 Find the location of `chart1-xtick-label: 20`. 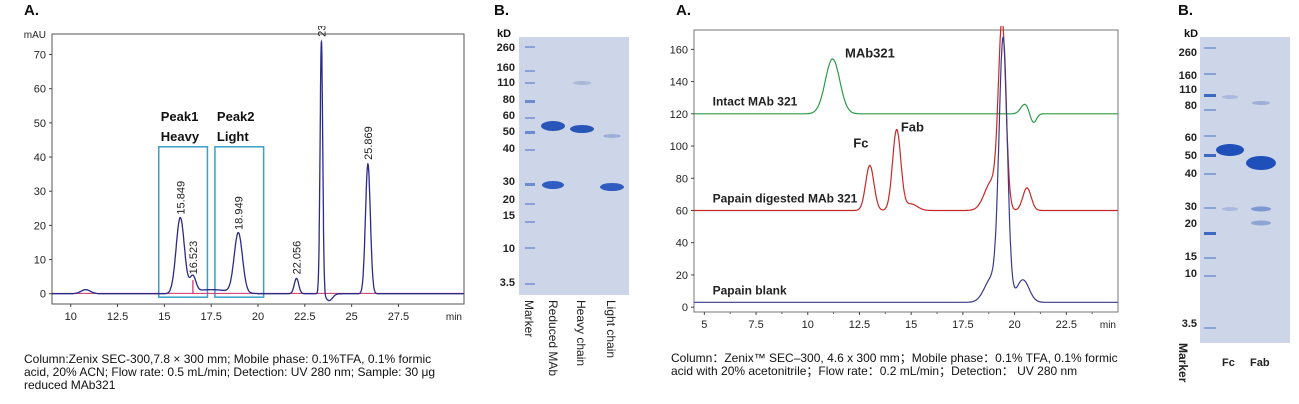

chart1-xtick-label: 20 is located at coordinates (258, 317).